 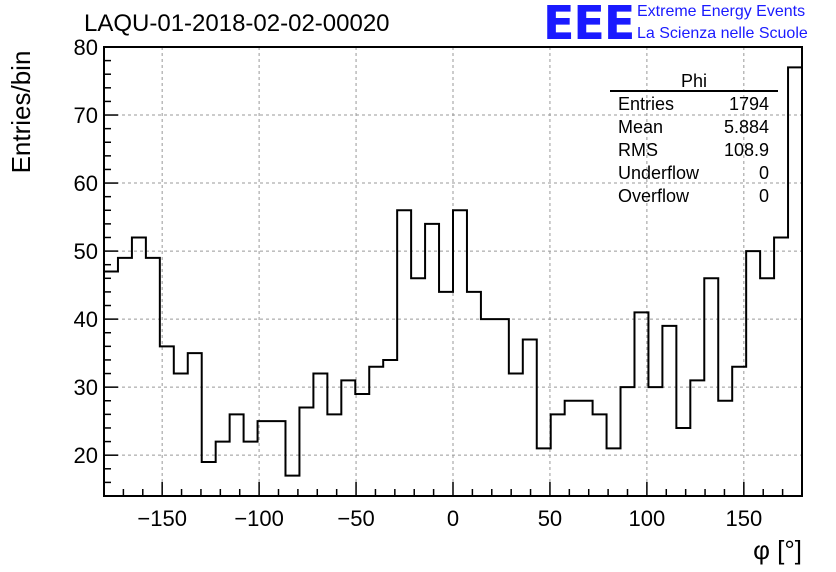 What do you see at coordinates (86, 455) in the screenshot?
I see `y-tick-label: 20` at bounding box center [86, 455].